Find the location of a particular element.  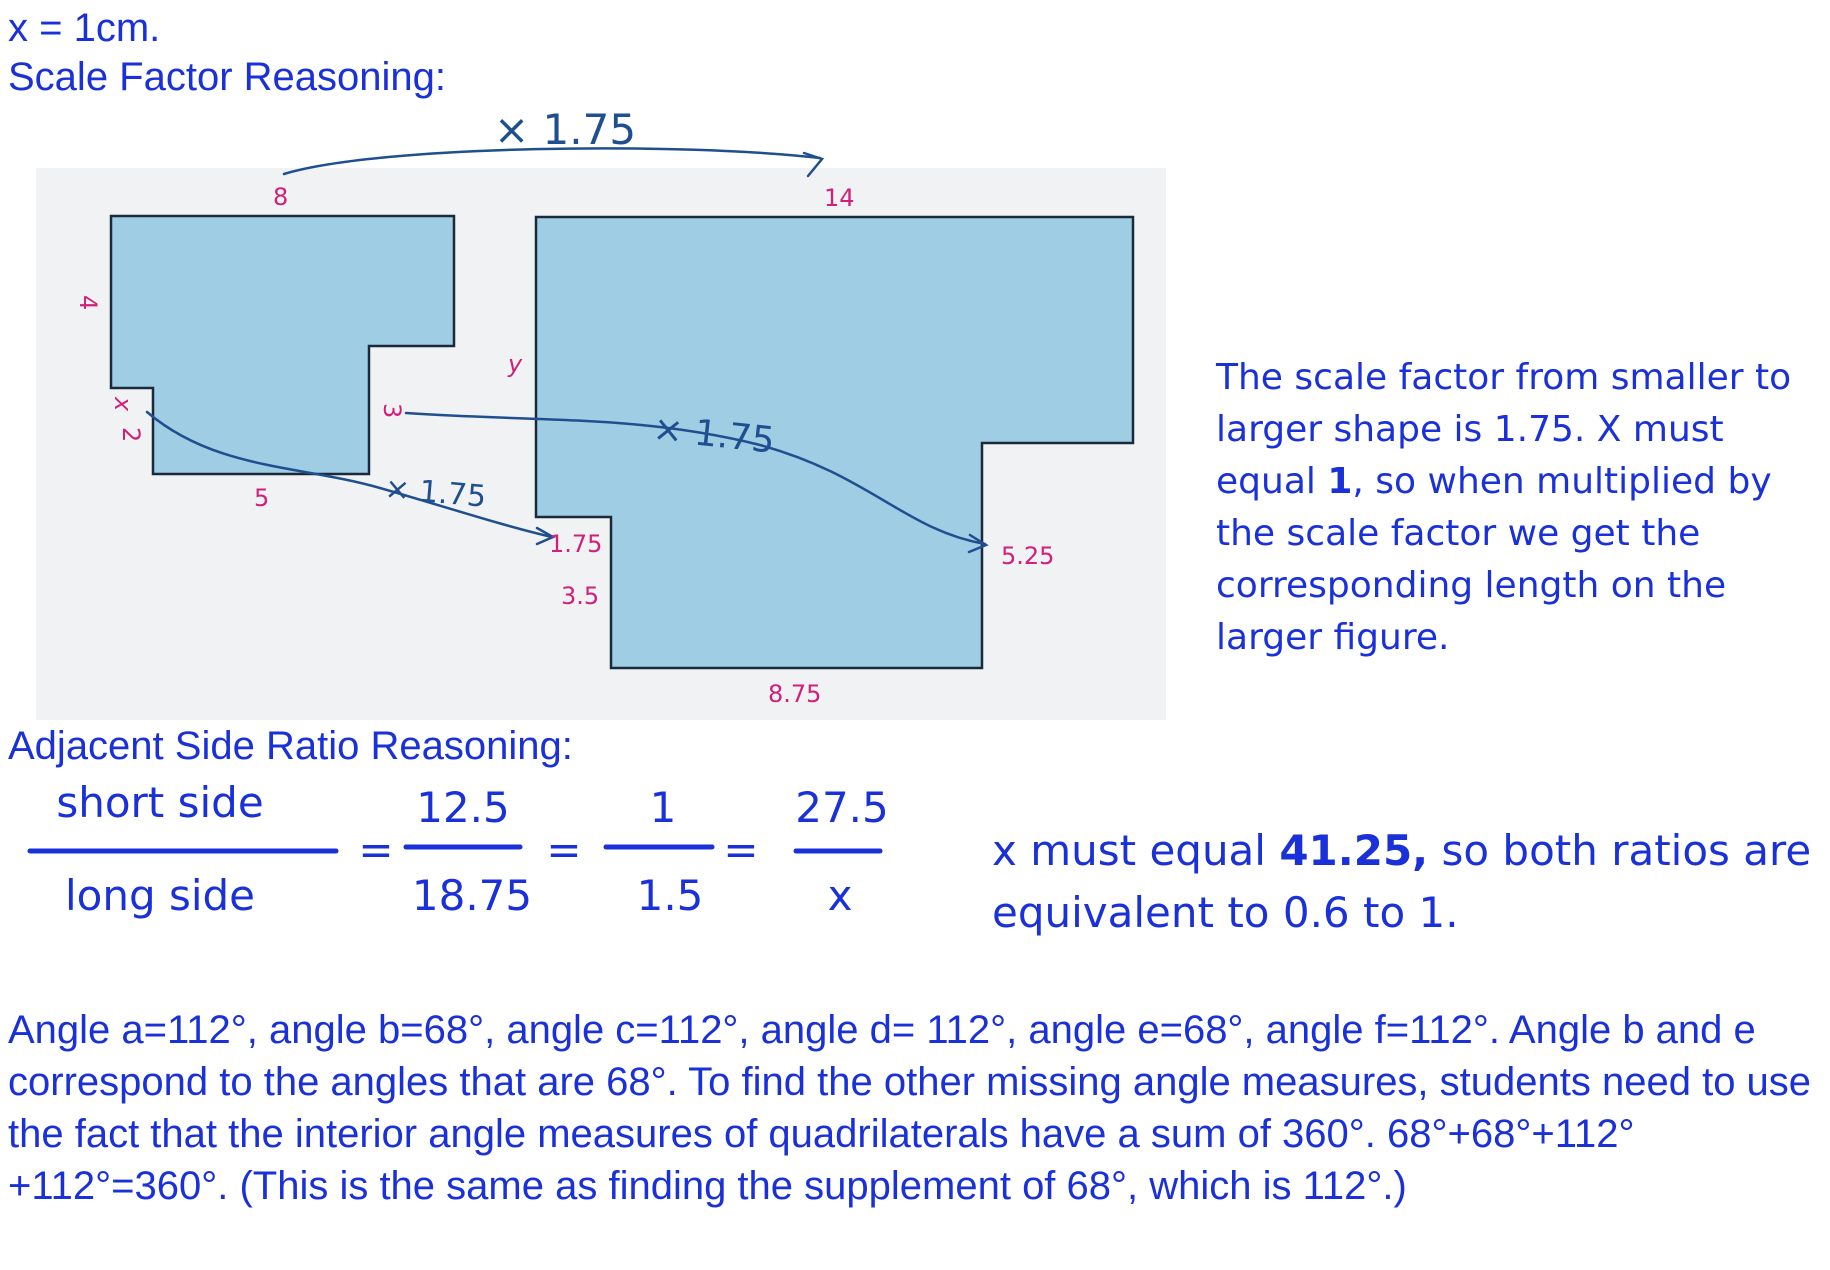

small-two-label: 2 is located at coordinates (131, 434).